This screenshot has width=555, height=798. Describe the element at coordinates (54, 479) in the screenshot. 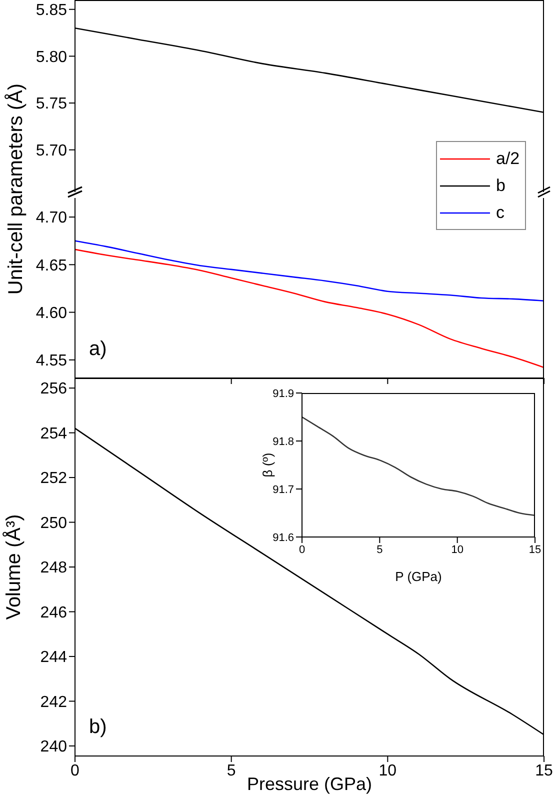

I see `y-tick-label: 252` at that location.